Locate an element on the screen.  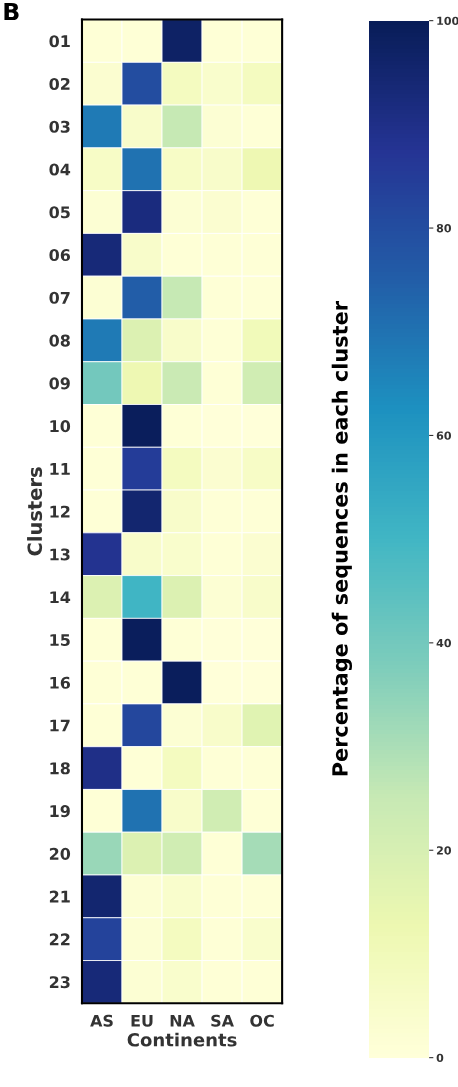
y-tick-label: 04 is located at coordinates (60, 169).